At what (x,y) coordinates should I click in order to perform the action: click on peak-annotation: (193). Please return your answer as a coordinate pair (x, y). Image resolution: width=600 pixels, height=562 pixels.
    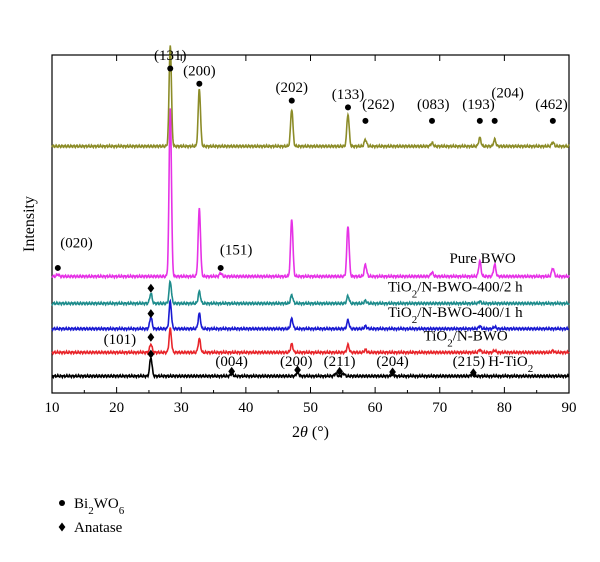
    Looking at the image, I should click on (478, 105).